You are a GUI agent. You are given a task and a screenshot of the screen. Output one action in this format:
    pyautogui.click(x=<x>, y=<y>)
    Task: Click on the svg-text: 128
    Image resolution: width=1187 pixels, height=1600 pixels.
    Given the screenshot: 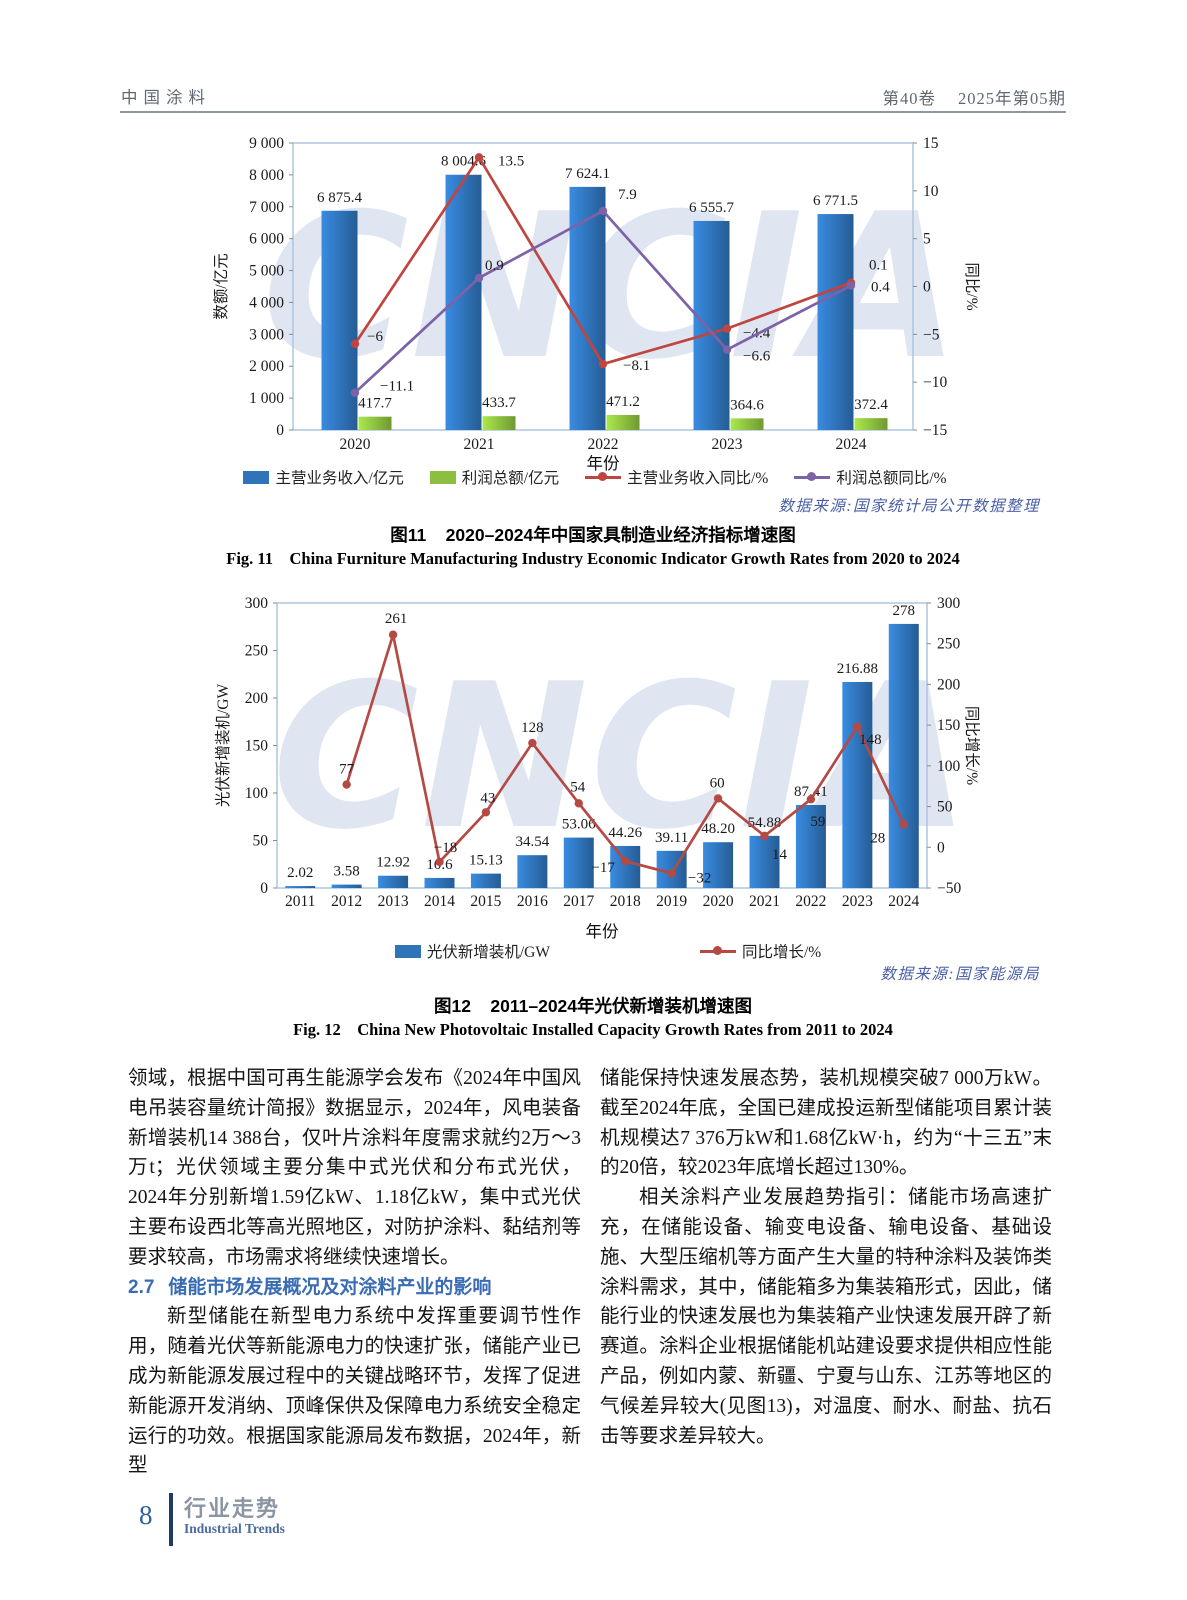 What is the action you would take?
    pyautogui.click(x=532, y=728)
    